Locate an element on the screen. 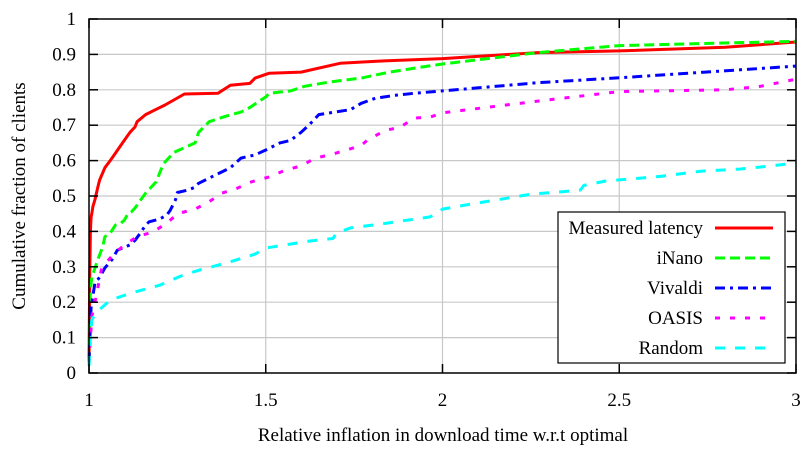 The width and height of the screenshot is (811, 452). legend-label-measured-latency: Measured latency is located at coordinates (635, 228).